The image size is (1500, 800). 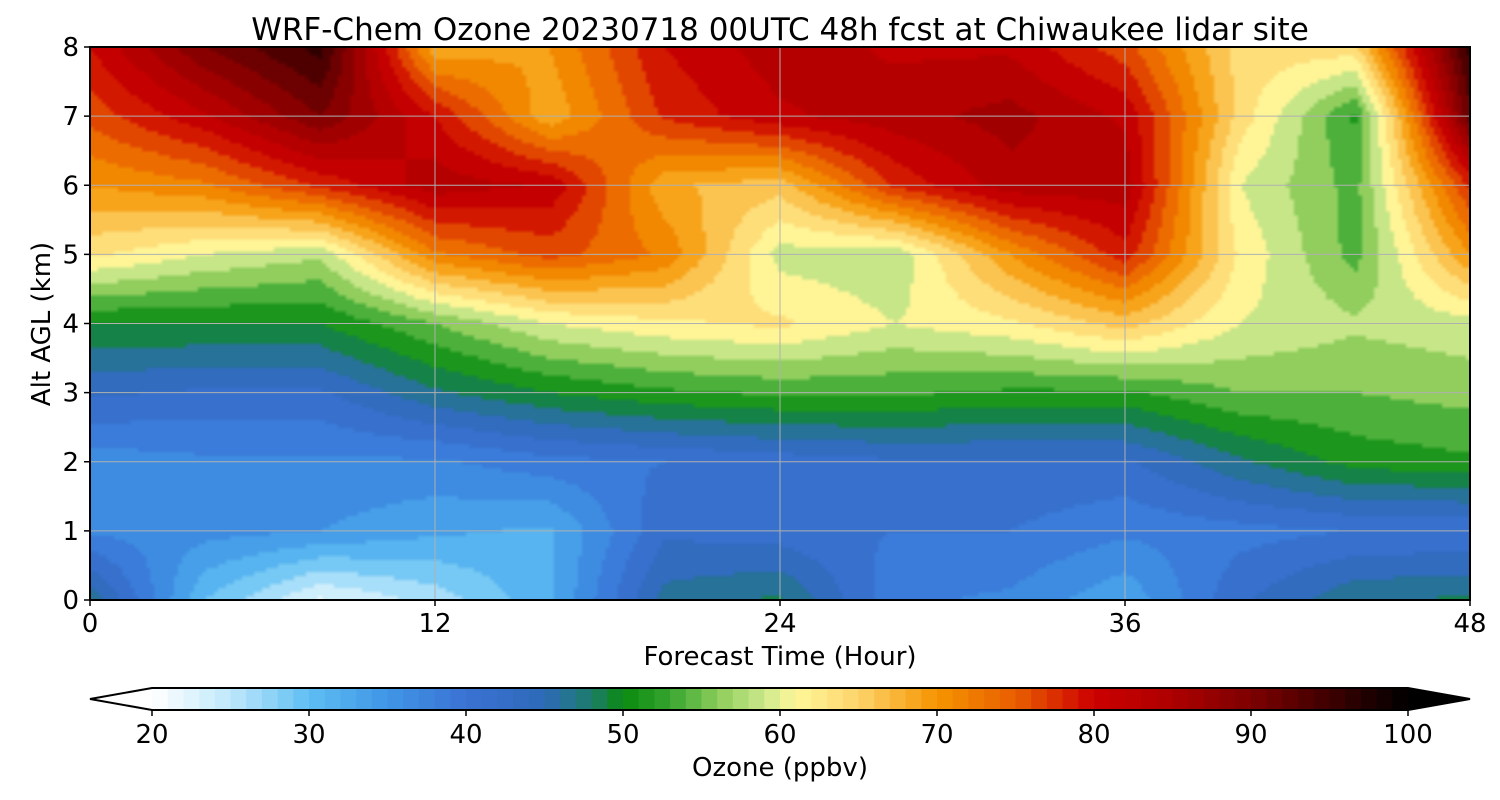 I want to click on colorbar-tick-label: 80, so click(x=1093, y=735).